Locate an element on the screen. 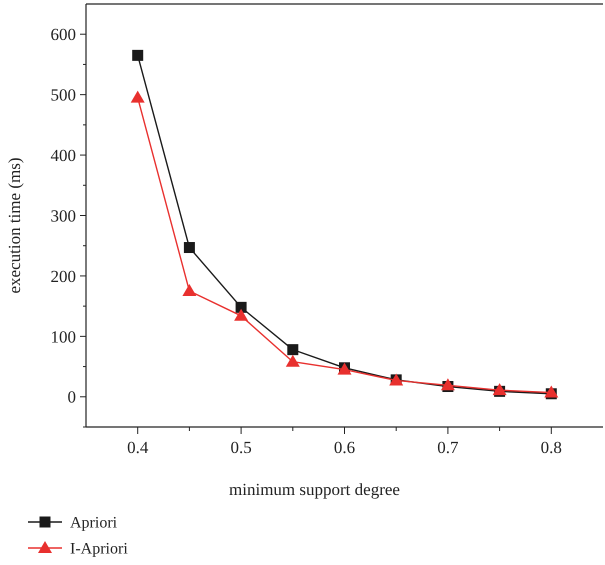 The image size is (605, 565). x-tick-label: 0.5 is located at coordinates (241, 447).